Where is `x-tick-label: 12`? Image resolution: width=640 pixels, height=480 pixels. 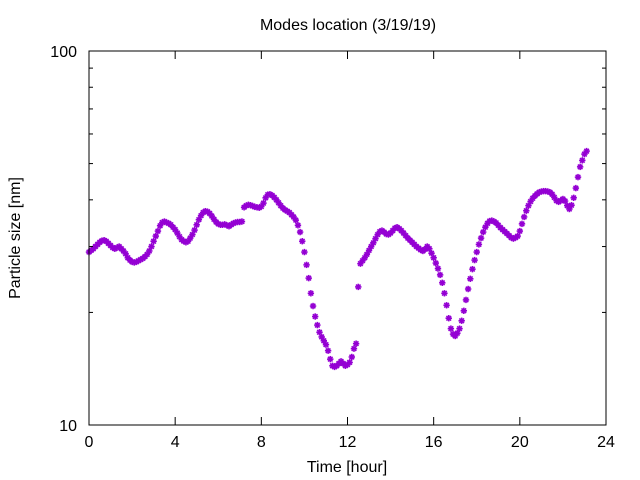
x-tick-label: 12 is located at coordinates (348, 442).